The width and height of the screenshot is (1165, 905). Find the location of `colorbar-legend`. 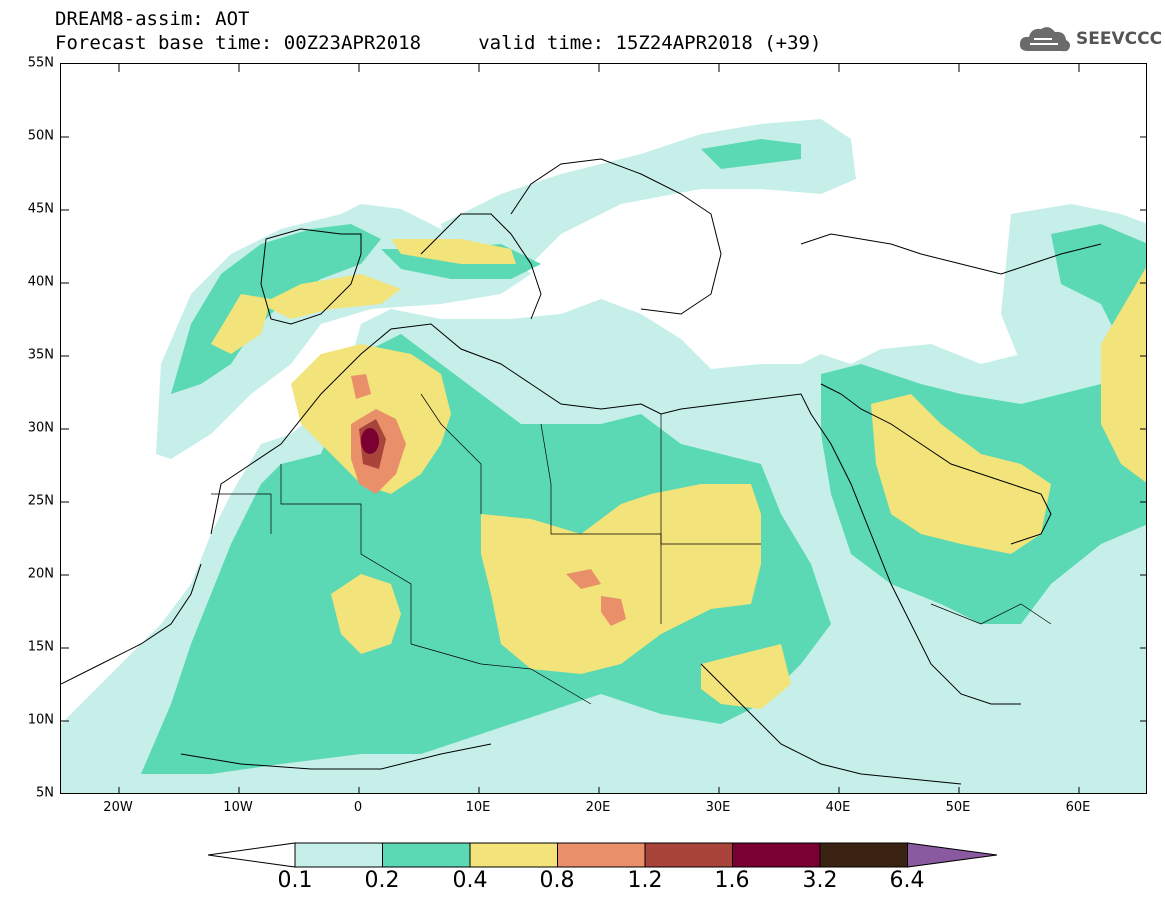

colorbar-legend is located at coordinates (602, 855).